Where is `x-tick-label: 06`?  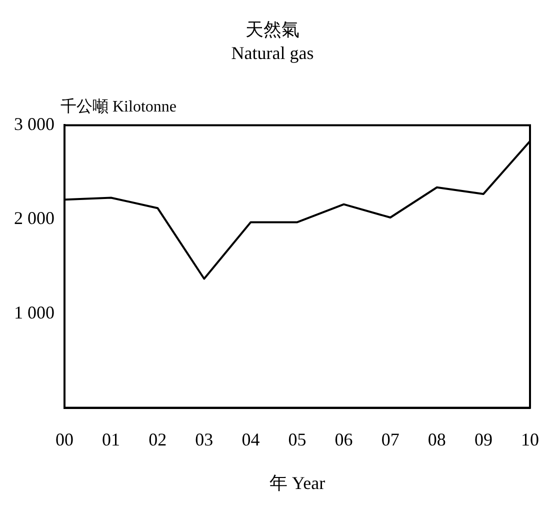
x-tick-label: 06 is located at coordinates (343, 439).